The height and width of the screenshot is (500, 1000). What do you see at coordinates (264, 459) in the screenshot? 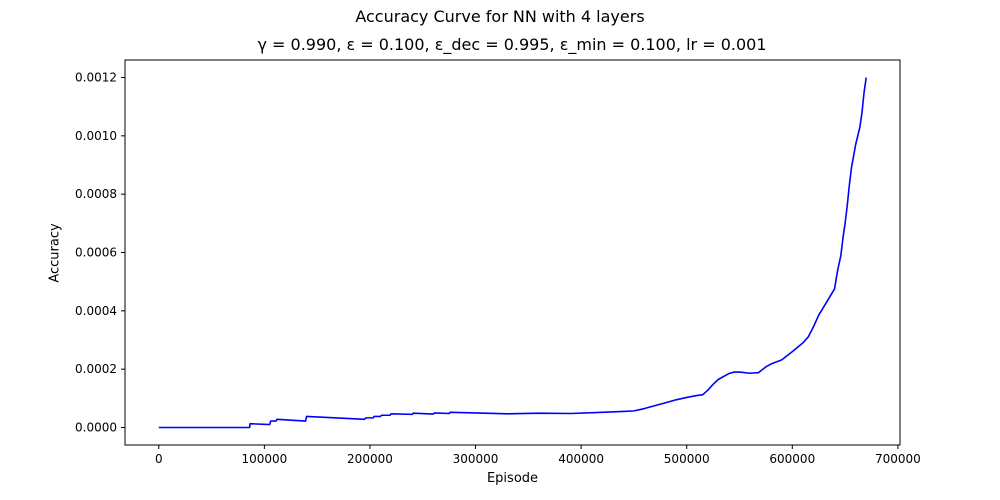
I see `x-tick-label: 100000` at bounding box center [264, 459].